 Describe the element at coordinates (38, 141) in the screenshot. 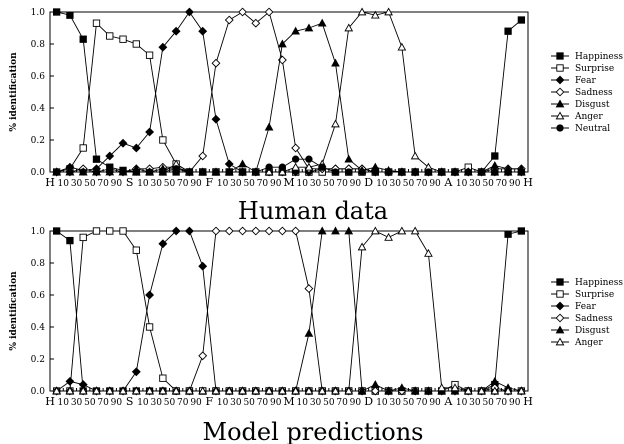

I see `y-tick-label: 0.2` at that location.